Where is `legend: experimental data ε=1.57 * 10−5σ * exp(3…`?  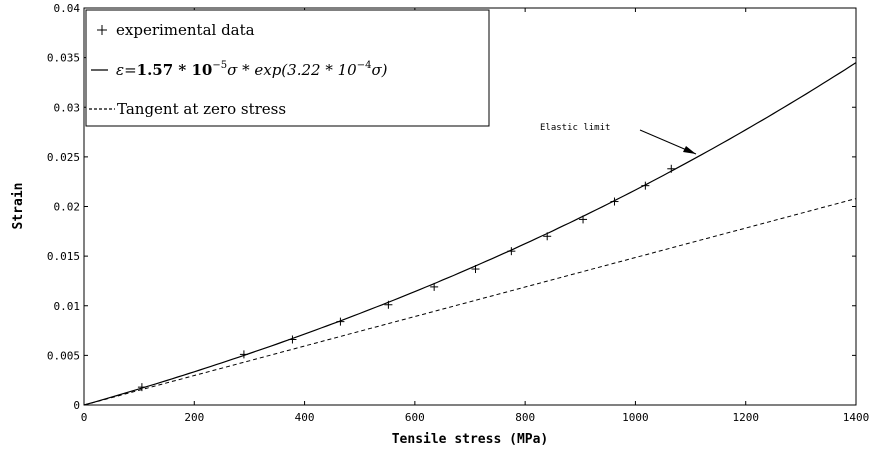 legend: experimental data ε=1.57 * 10−5σ * exp(3… is located at coordinates (287, 68).